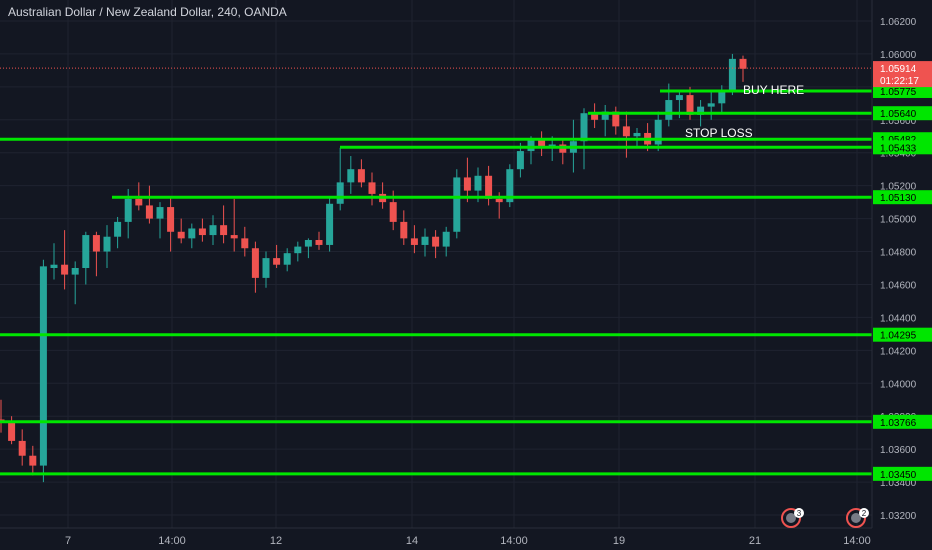 The height and width of the screenshot is (550, 932). I want to click on y-tick-label: 1.03400, so click(898, 483).